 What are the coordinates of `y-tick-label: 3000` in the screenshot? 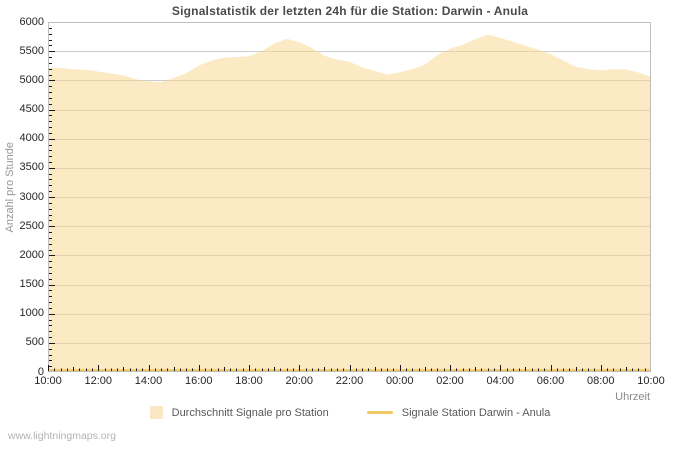 It's located at (31, 196).